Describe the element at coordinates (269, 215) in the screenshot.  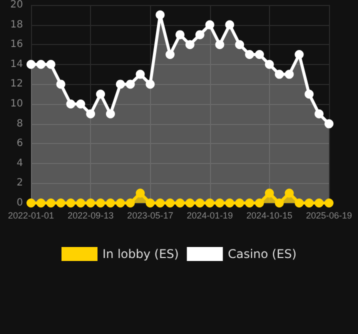
I see `x-tick-label: 2024-10-15` at that location.